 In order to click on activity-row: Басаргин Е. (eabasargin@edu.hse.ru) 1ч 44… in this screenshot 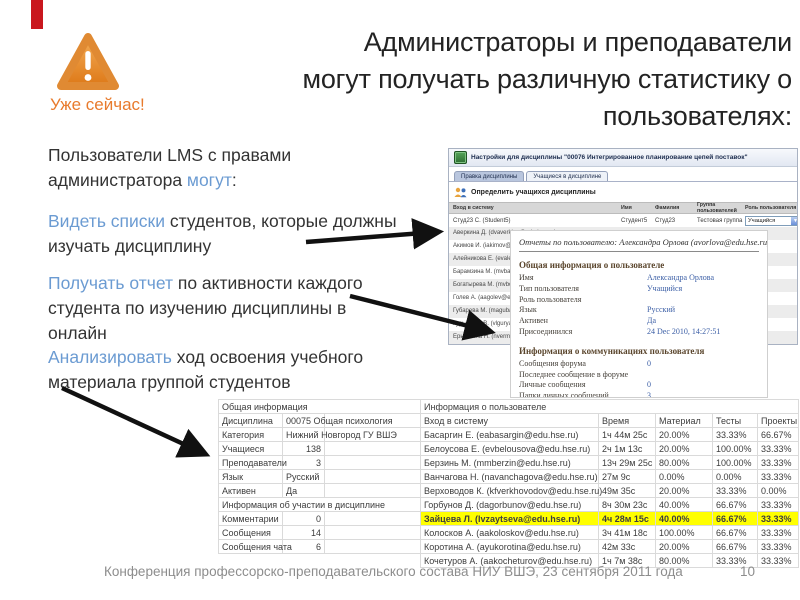, I will do `click(610, 434)`.